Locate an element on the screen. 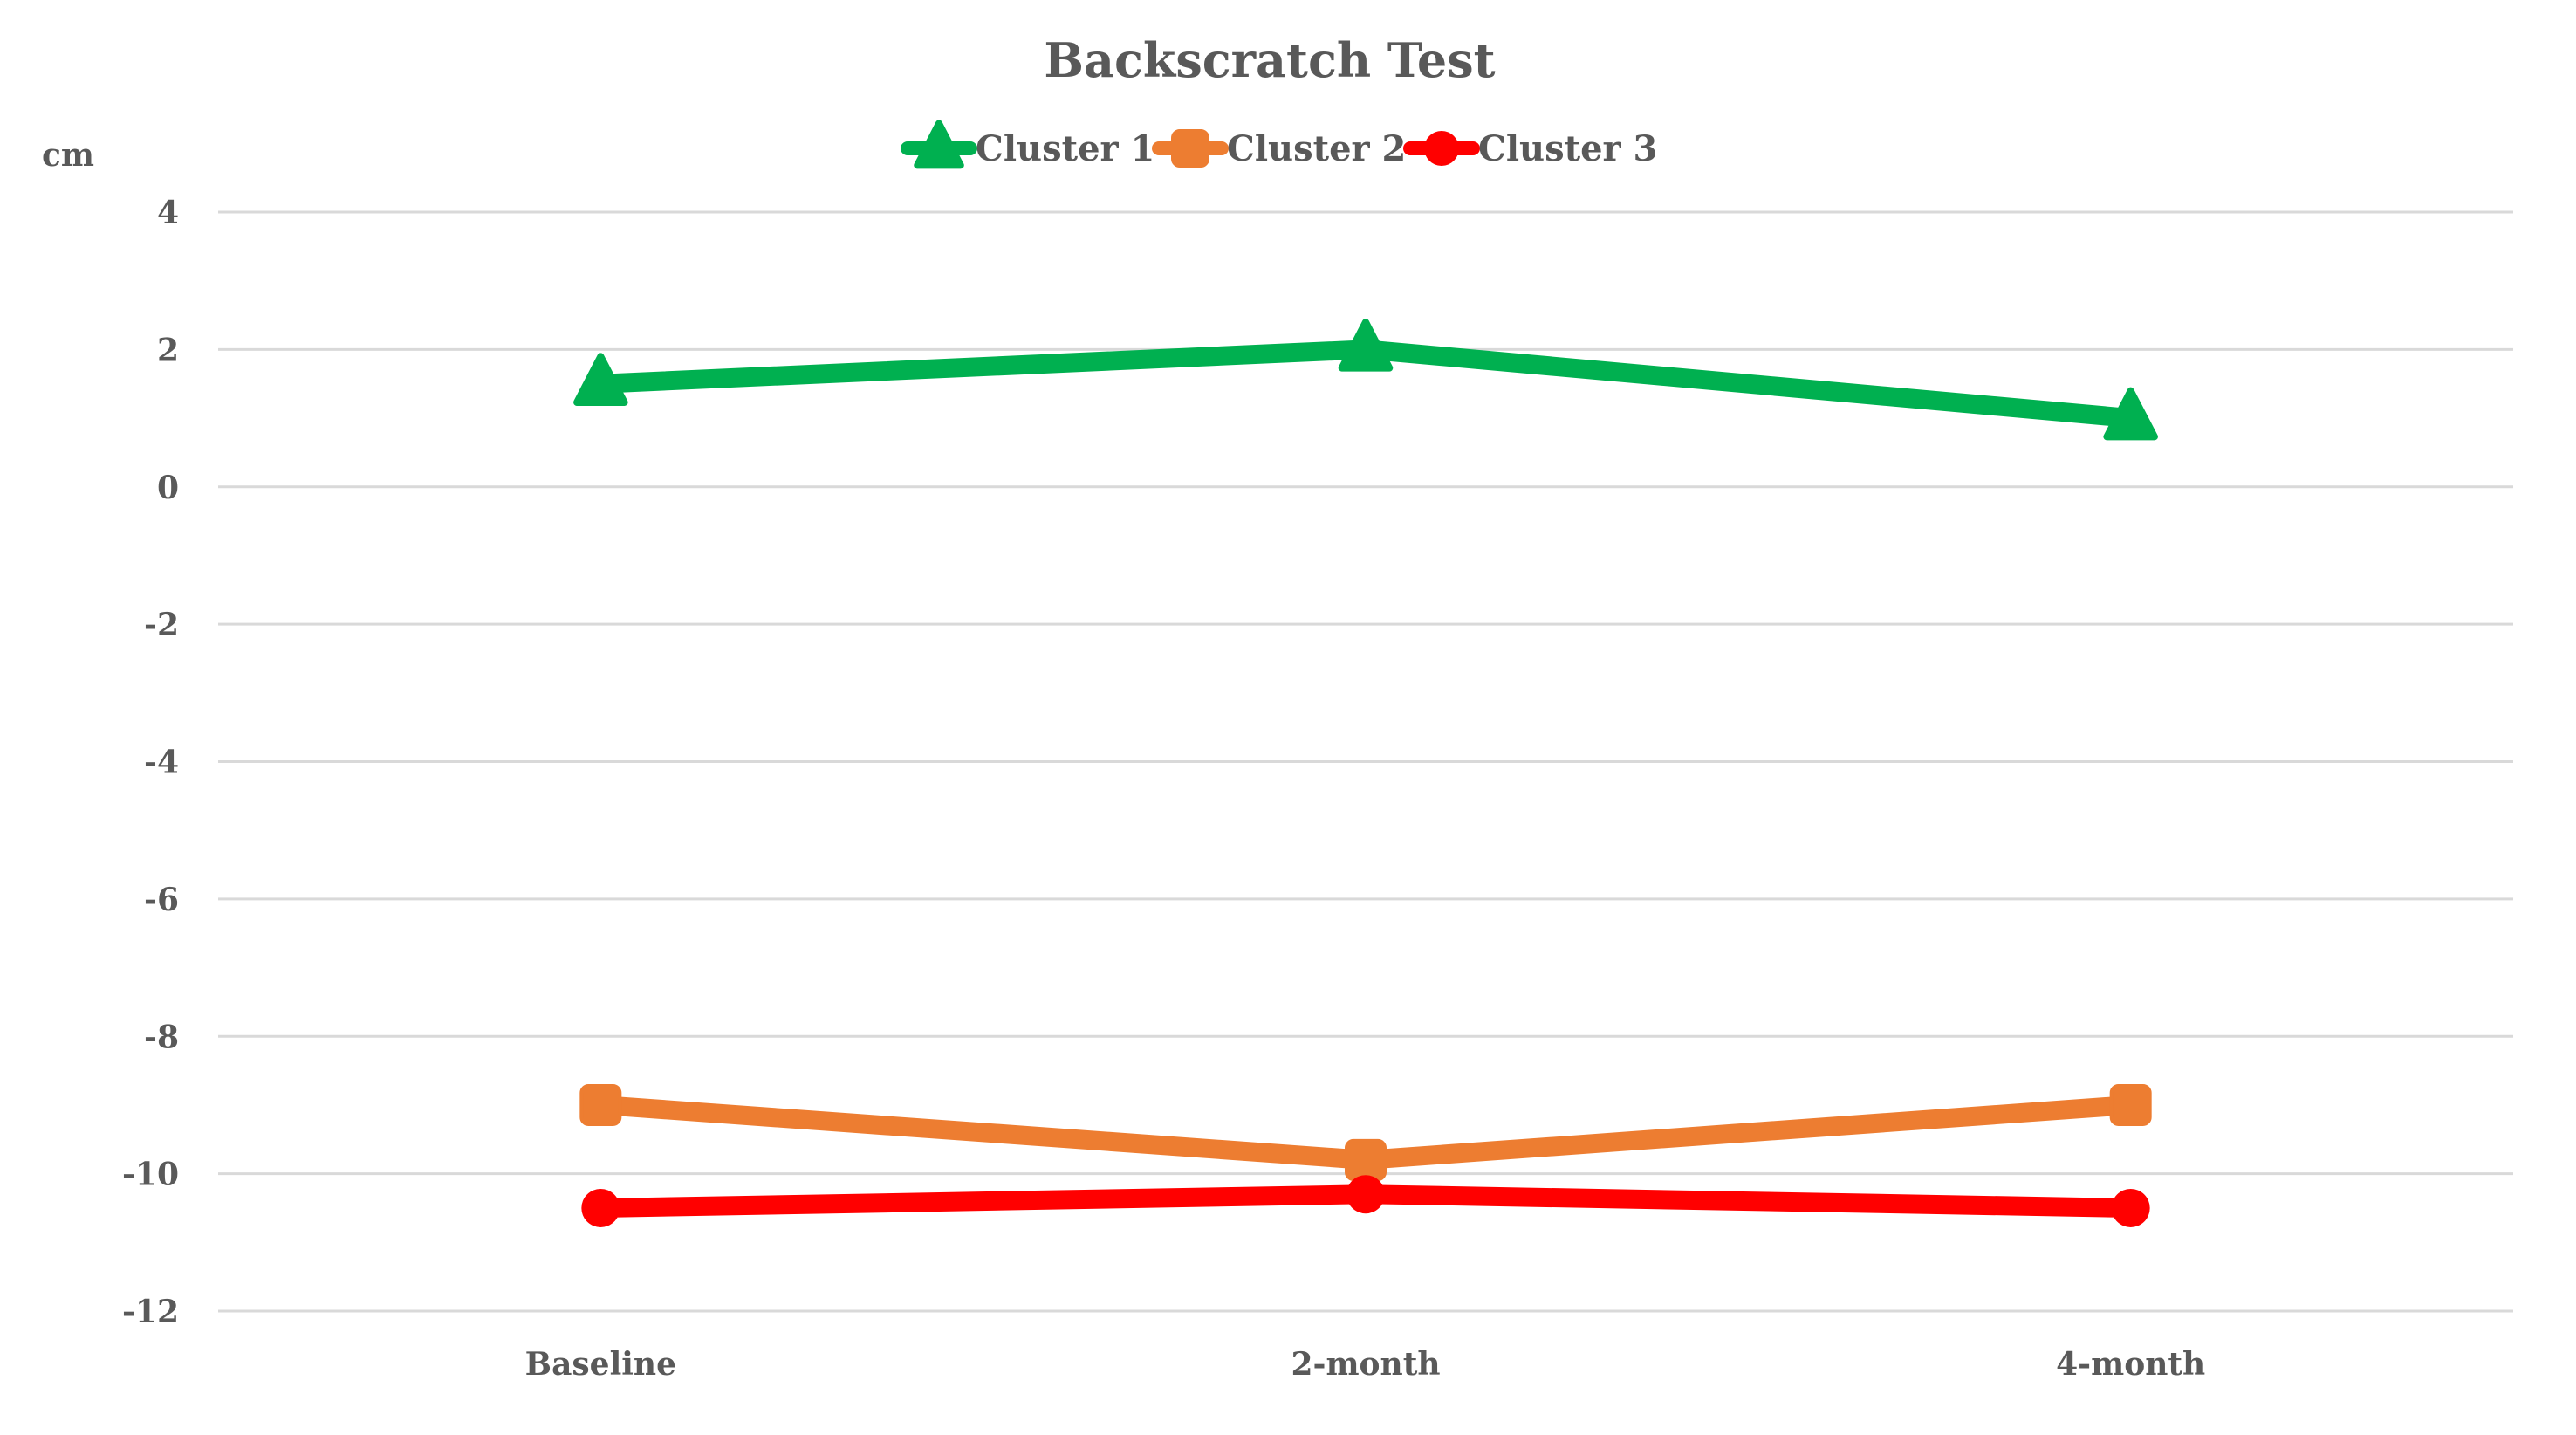 This screenshot has height=1435, width=2576. legend-label: Cluster 1 is located at coordinates (1065, 148).